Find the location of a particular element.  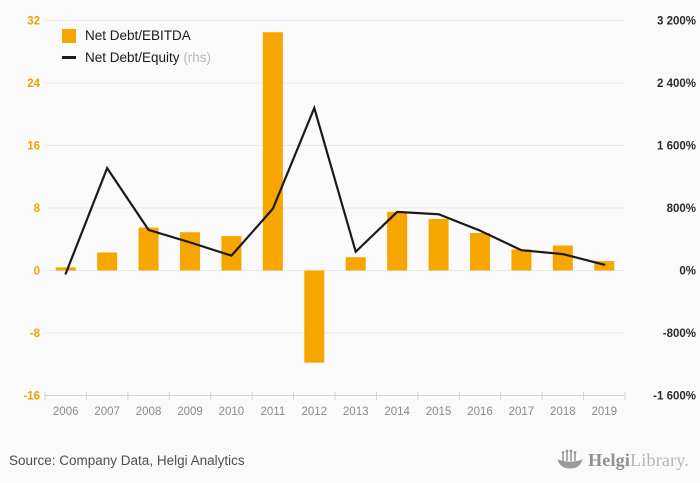

left-axis-tick-label: 24 is located at coordinates (33, 84).